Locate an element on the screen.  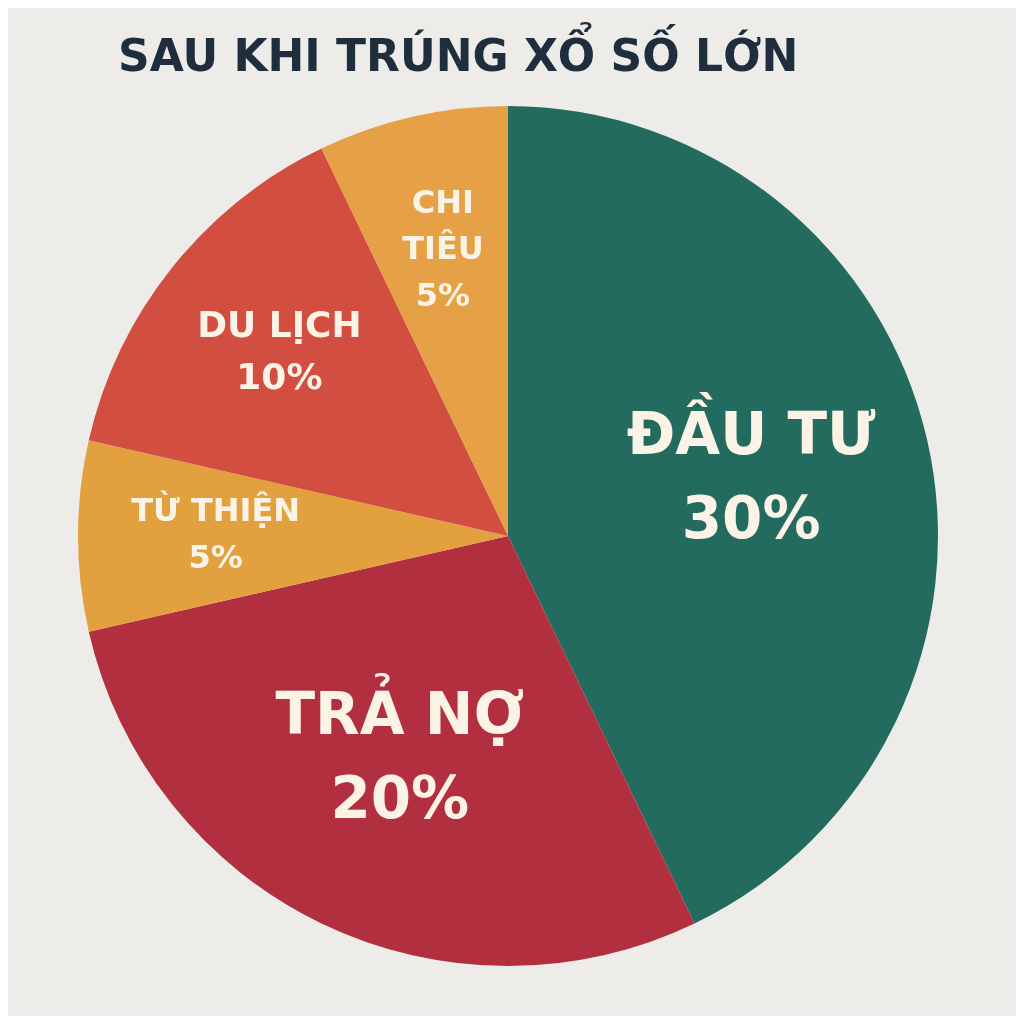
chart-title: SAU KHI TRÚNG XỔ SỐ LỚN is located at coordinates (458, 52).